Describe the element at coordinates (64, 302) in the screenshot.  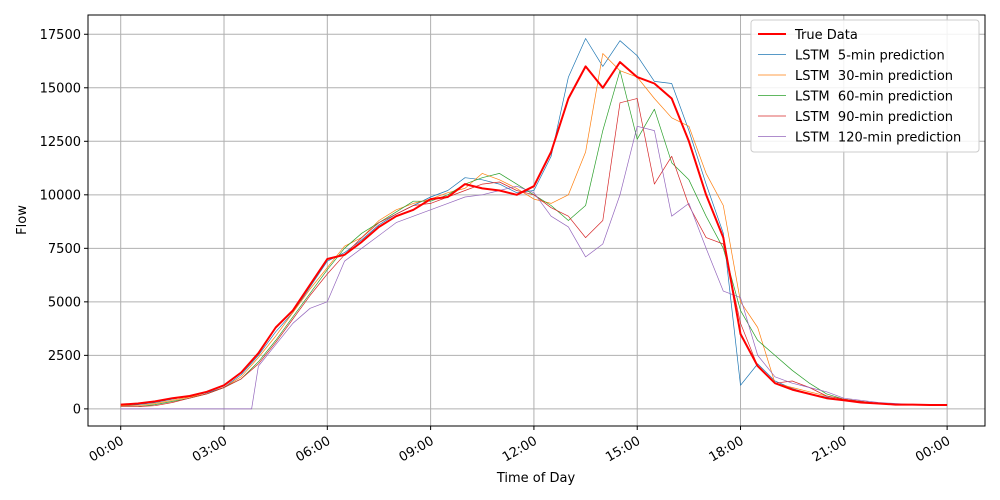
I see `y-tick-label: 5000` at that location.